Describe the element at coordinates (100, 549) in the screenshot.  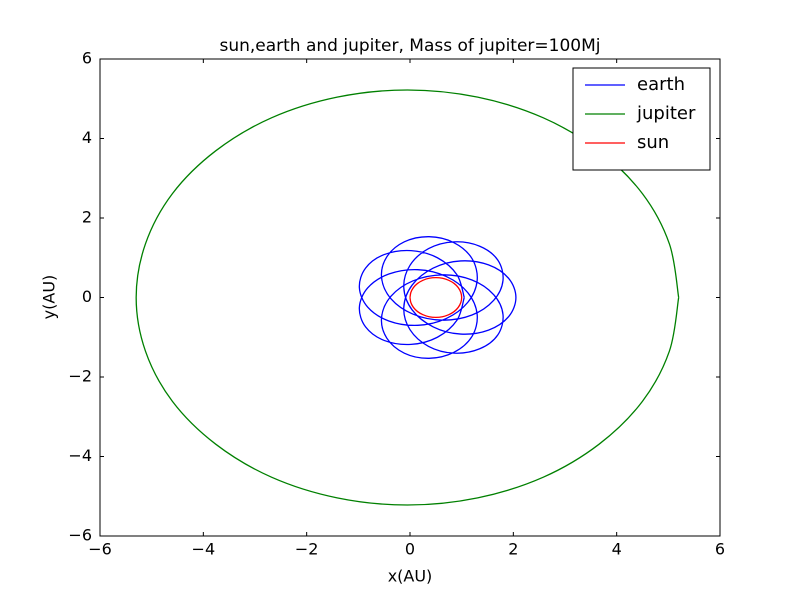
I see `x-tick-label: −6` at that location.